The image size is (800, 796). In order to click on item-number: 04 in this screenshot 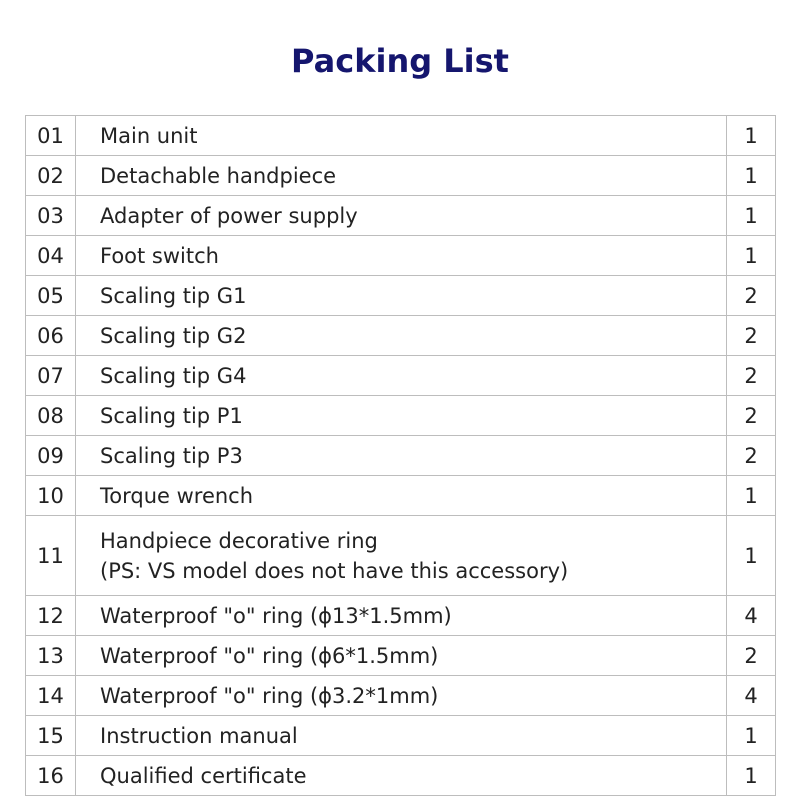, I will do `click(50, 255)`.